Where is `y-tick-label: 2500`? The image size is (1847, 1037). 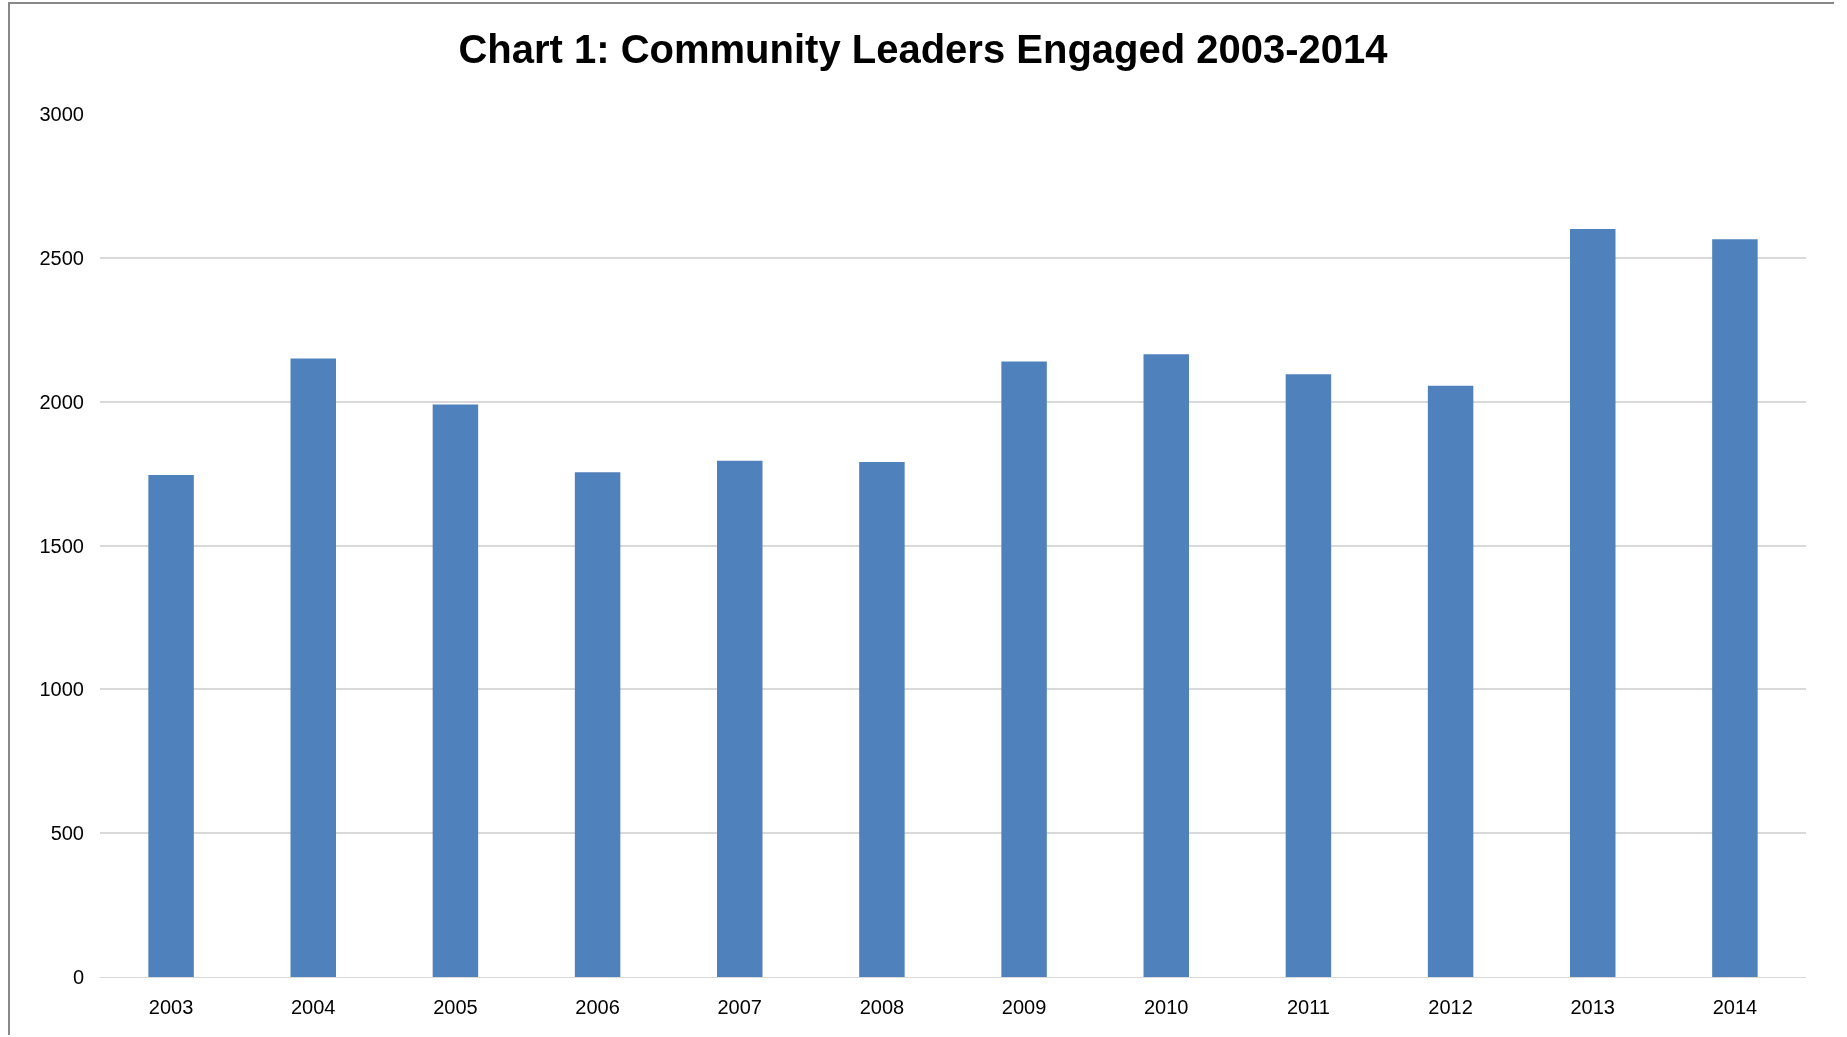
y-tick-label: 2500 is located at coordinates (61, 257).